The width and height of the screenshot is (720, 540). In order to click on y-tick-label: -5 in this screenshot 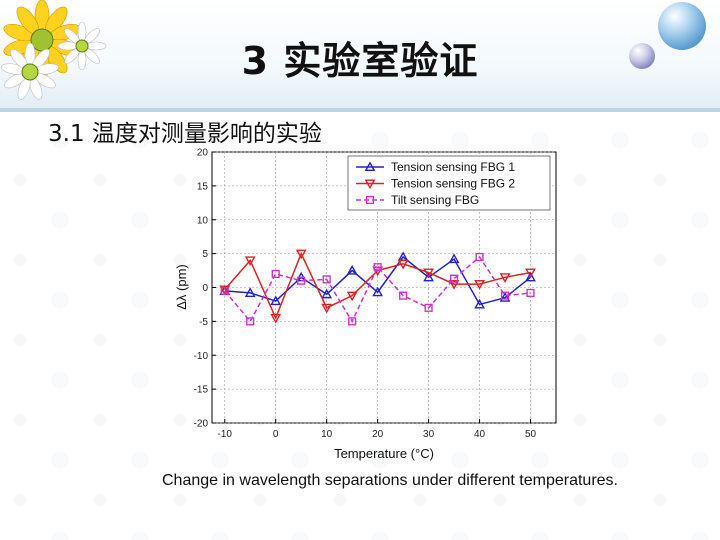, I will do `click(203, 322)`.